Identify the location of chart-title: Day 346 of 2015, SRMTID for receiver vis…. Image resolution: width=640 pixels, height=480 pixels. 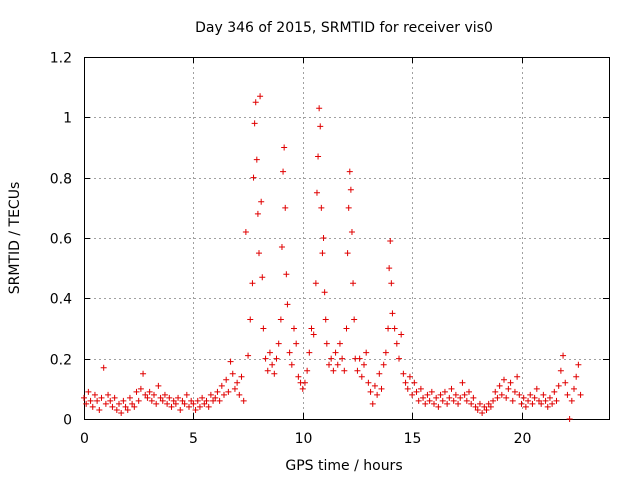
(344, 28).